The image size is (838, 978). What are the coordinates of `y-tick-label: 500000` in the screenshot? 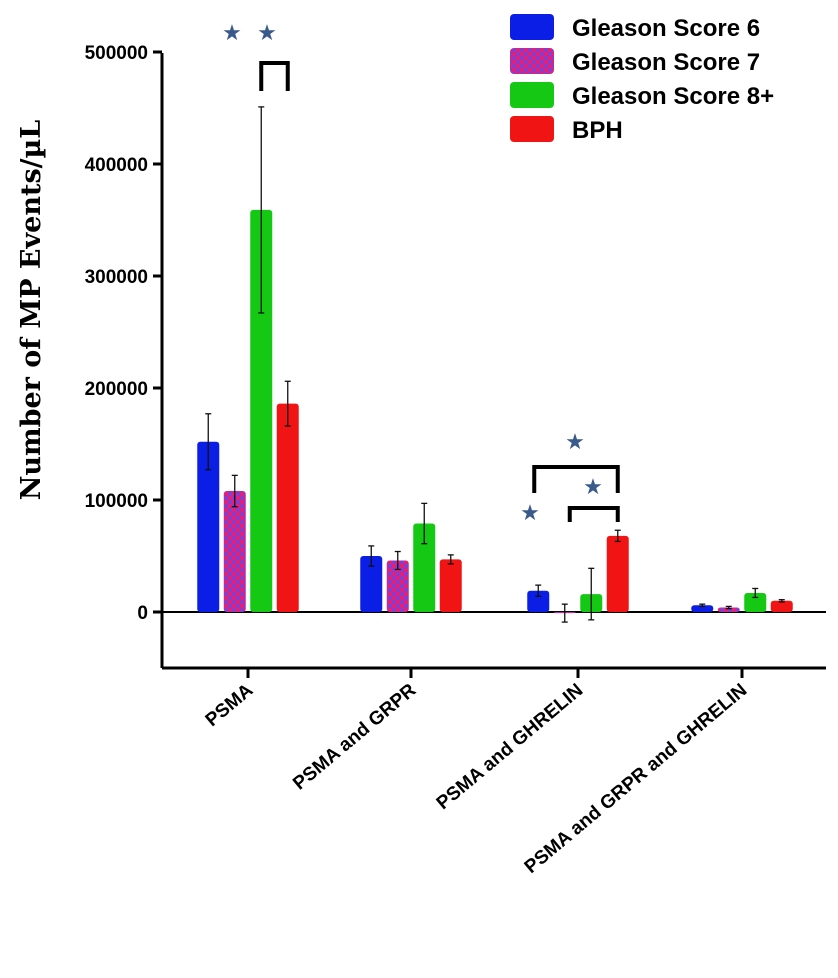 It's located at (116, 53).